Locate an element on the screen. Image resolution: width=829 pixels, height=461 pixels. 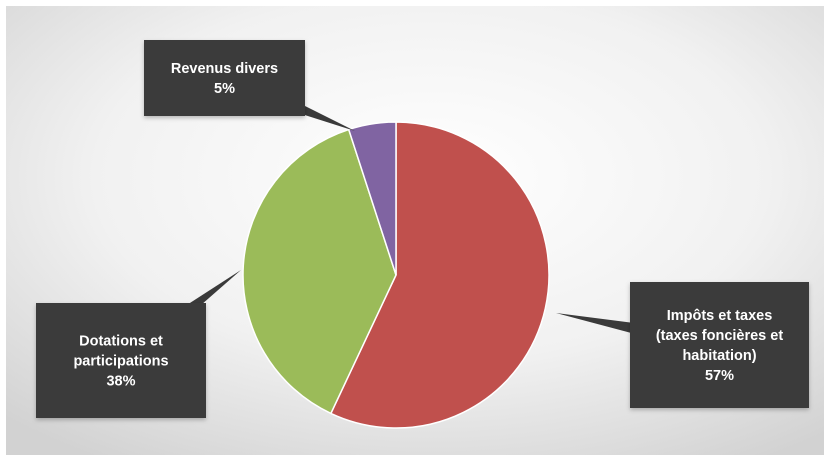
slice-name-label: participations is located at coordinates (120, 362).